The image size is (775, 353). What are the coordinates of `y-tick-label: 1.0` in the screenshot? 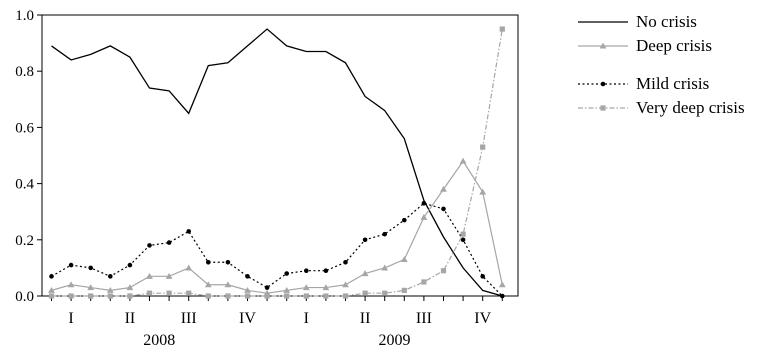 It's located at (24, 16).